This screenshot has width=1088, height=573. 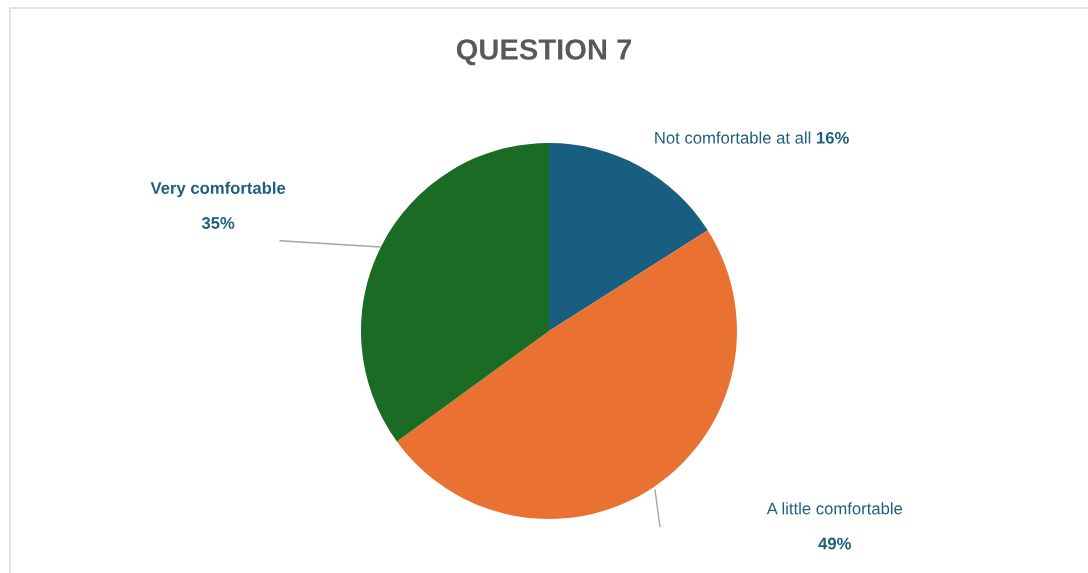 What do you see at coordinates (544, 52) in the screenshot?
I see `chart-title: QUESTION 7` at bounding box center [544, 52].